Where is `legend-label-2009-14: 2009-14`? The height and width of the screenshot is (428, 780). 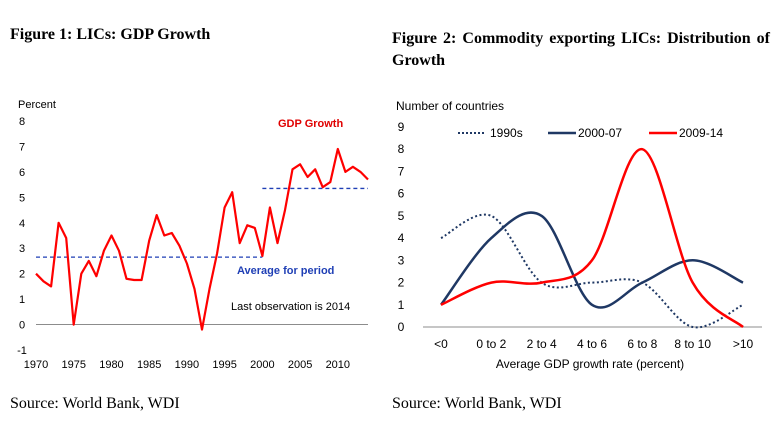 legend-label-2009-14: 2009-14 is located at coordinates (701, 133).